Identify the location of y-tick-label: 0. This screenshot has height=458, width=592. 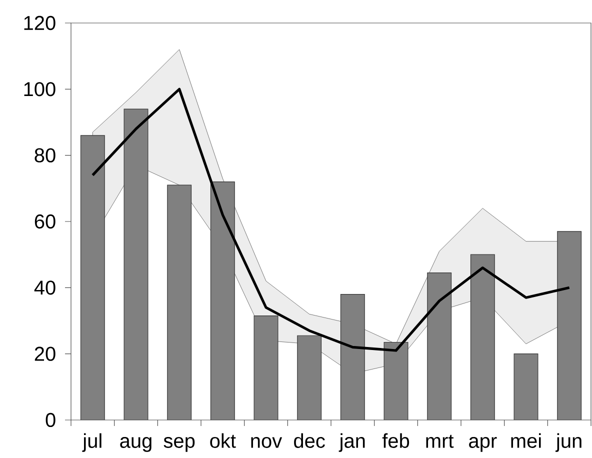
(51, 420).